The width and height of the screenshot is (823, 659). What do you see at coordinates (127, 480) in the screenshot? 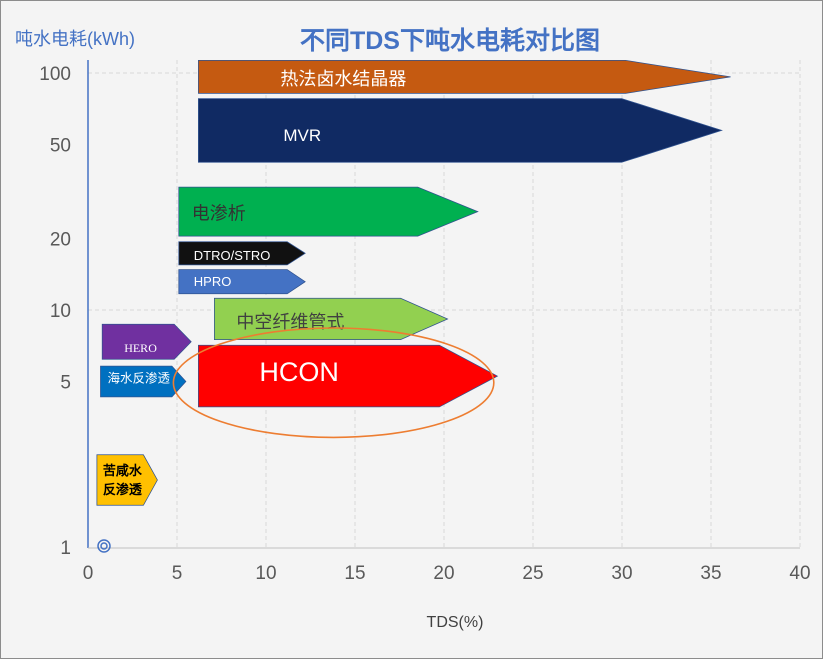
I see `range-arrow-brackish-water-ro` at bounding box center [127, 480].